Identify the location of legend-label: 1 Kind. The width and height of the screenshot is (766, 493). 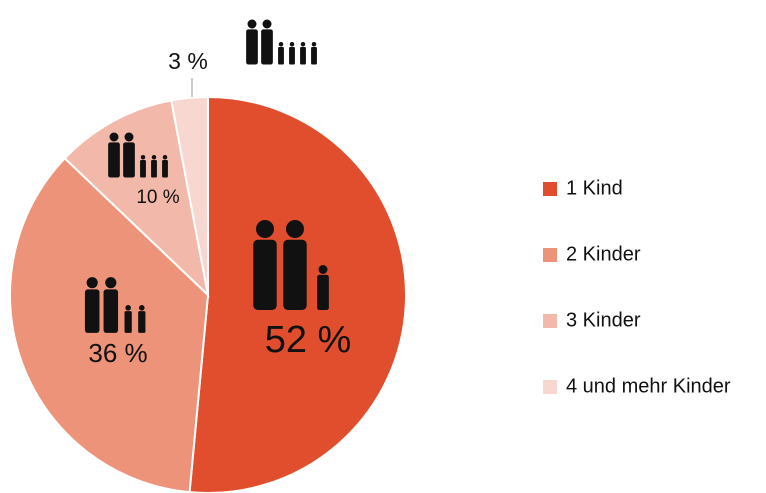
(594, 188).